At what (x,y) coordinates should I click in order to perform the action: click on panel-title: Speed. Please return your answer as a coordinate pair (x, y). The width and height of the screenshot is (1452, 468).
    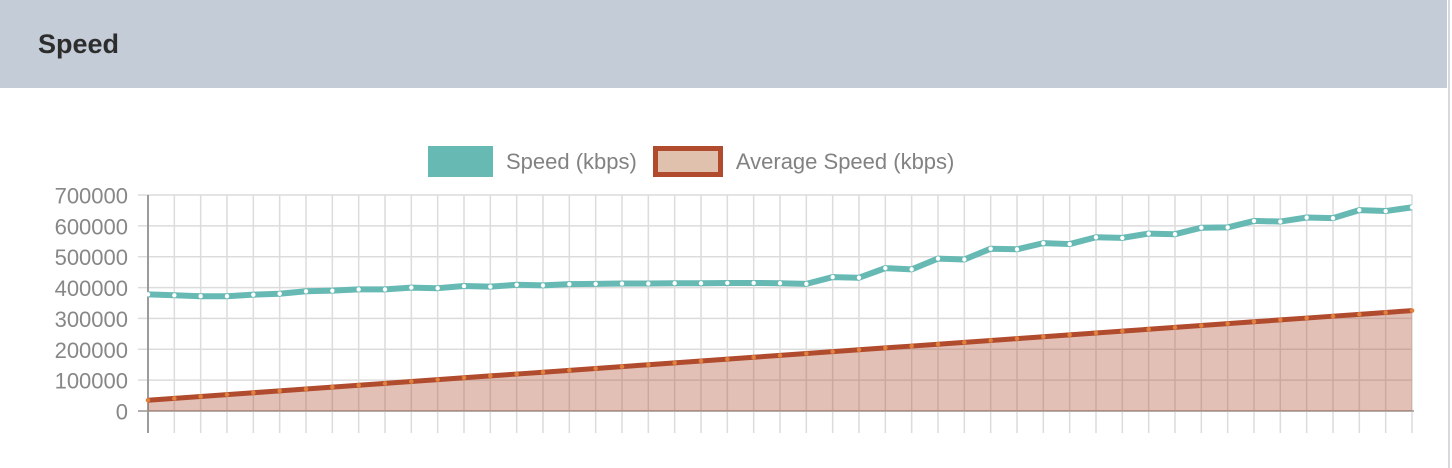
    Looking at the image, I should click on (79, 43).